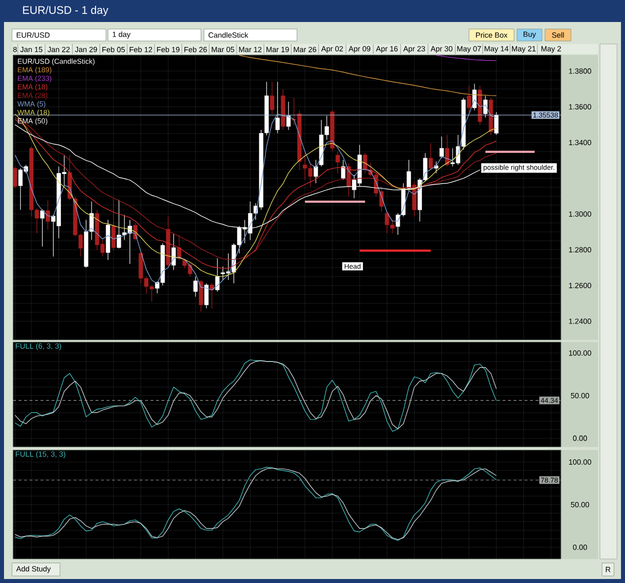  What do you see at coordinates (65, 11) in the screenshot?
I see `text: EUR/USD - 1 day` at bounding box center [65, 11].